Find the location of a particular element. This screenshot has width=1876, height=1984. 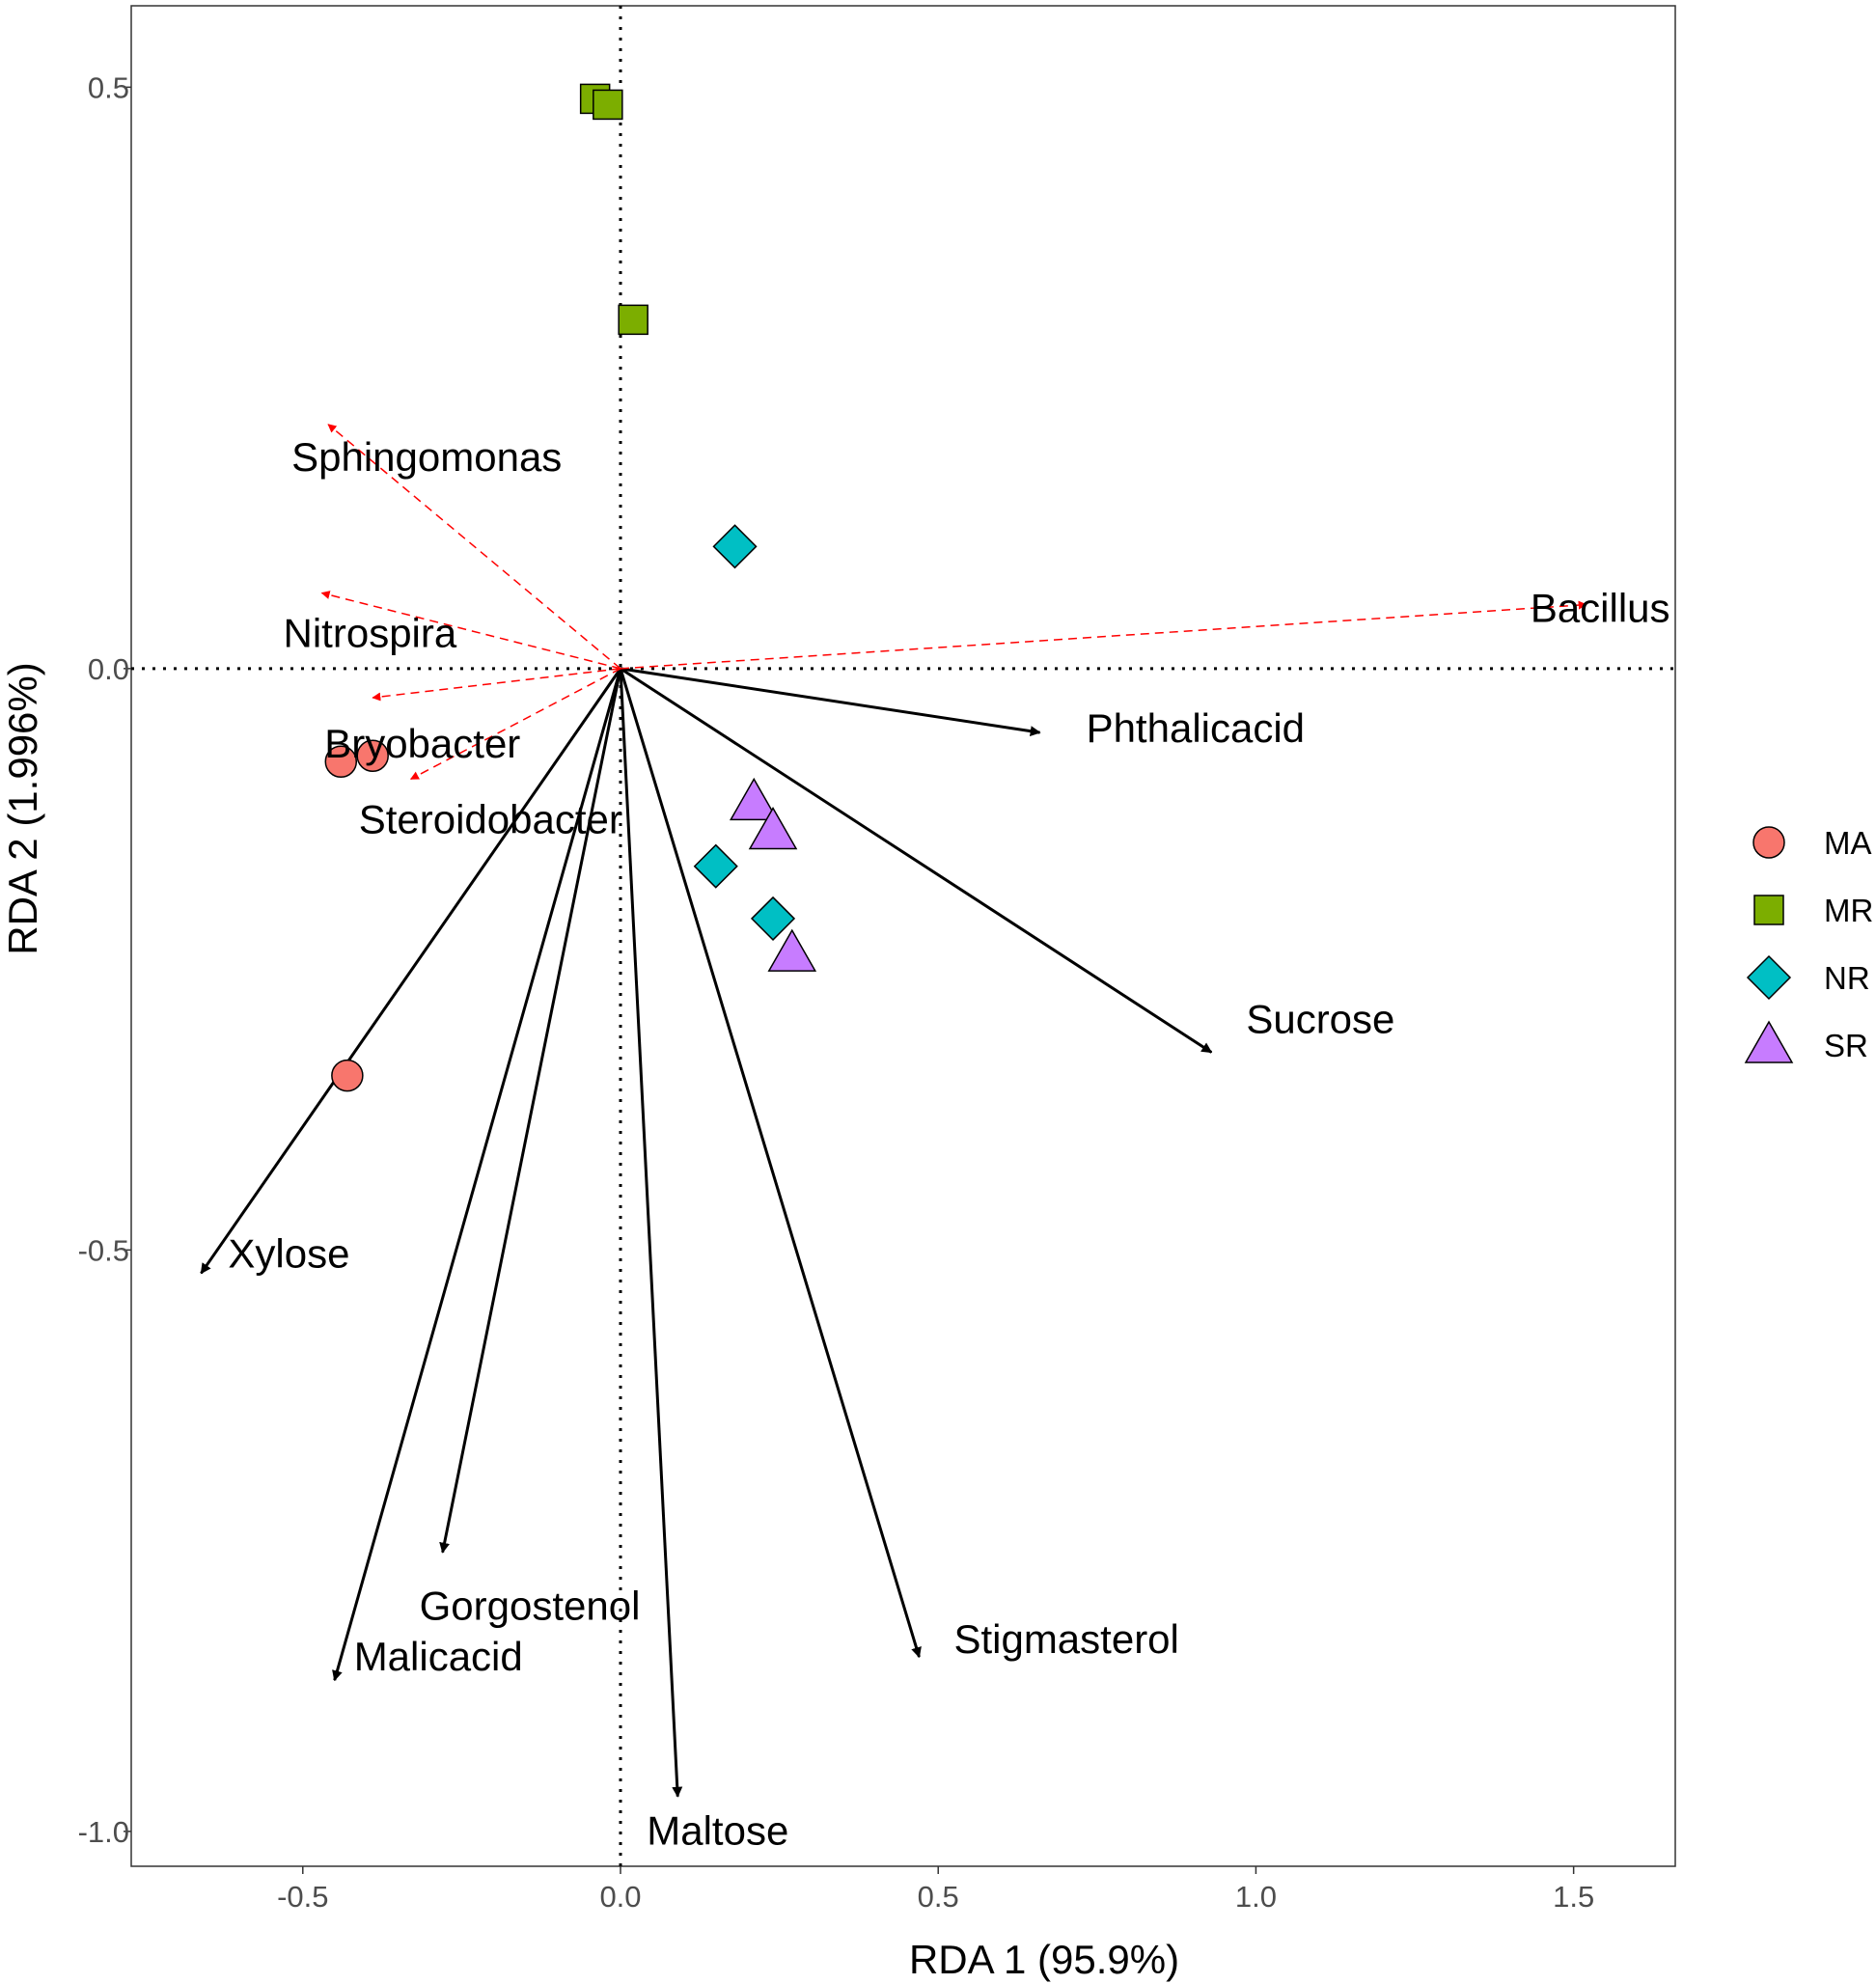

x-tick-label: 1.0 is located at coordinates (1256, 1897).